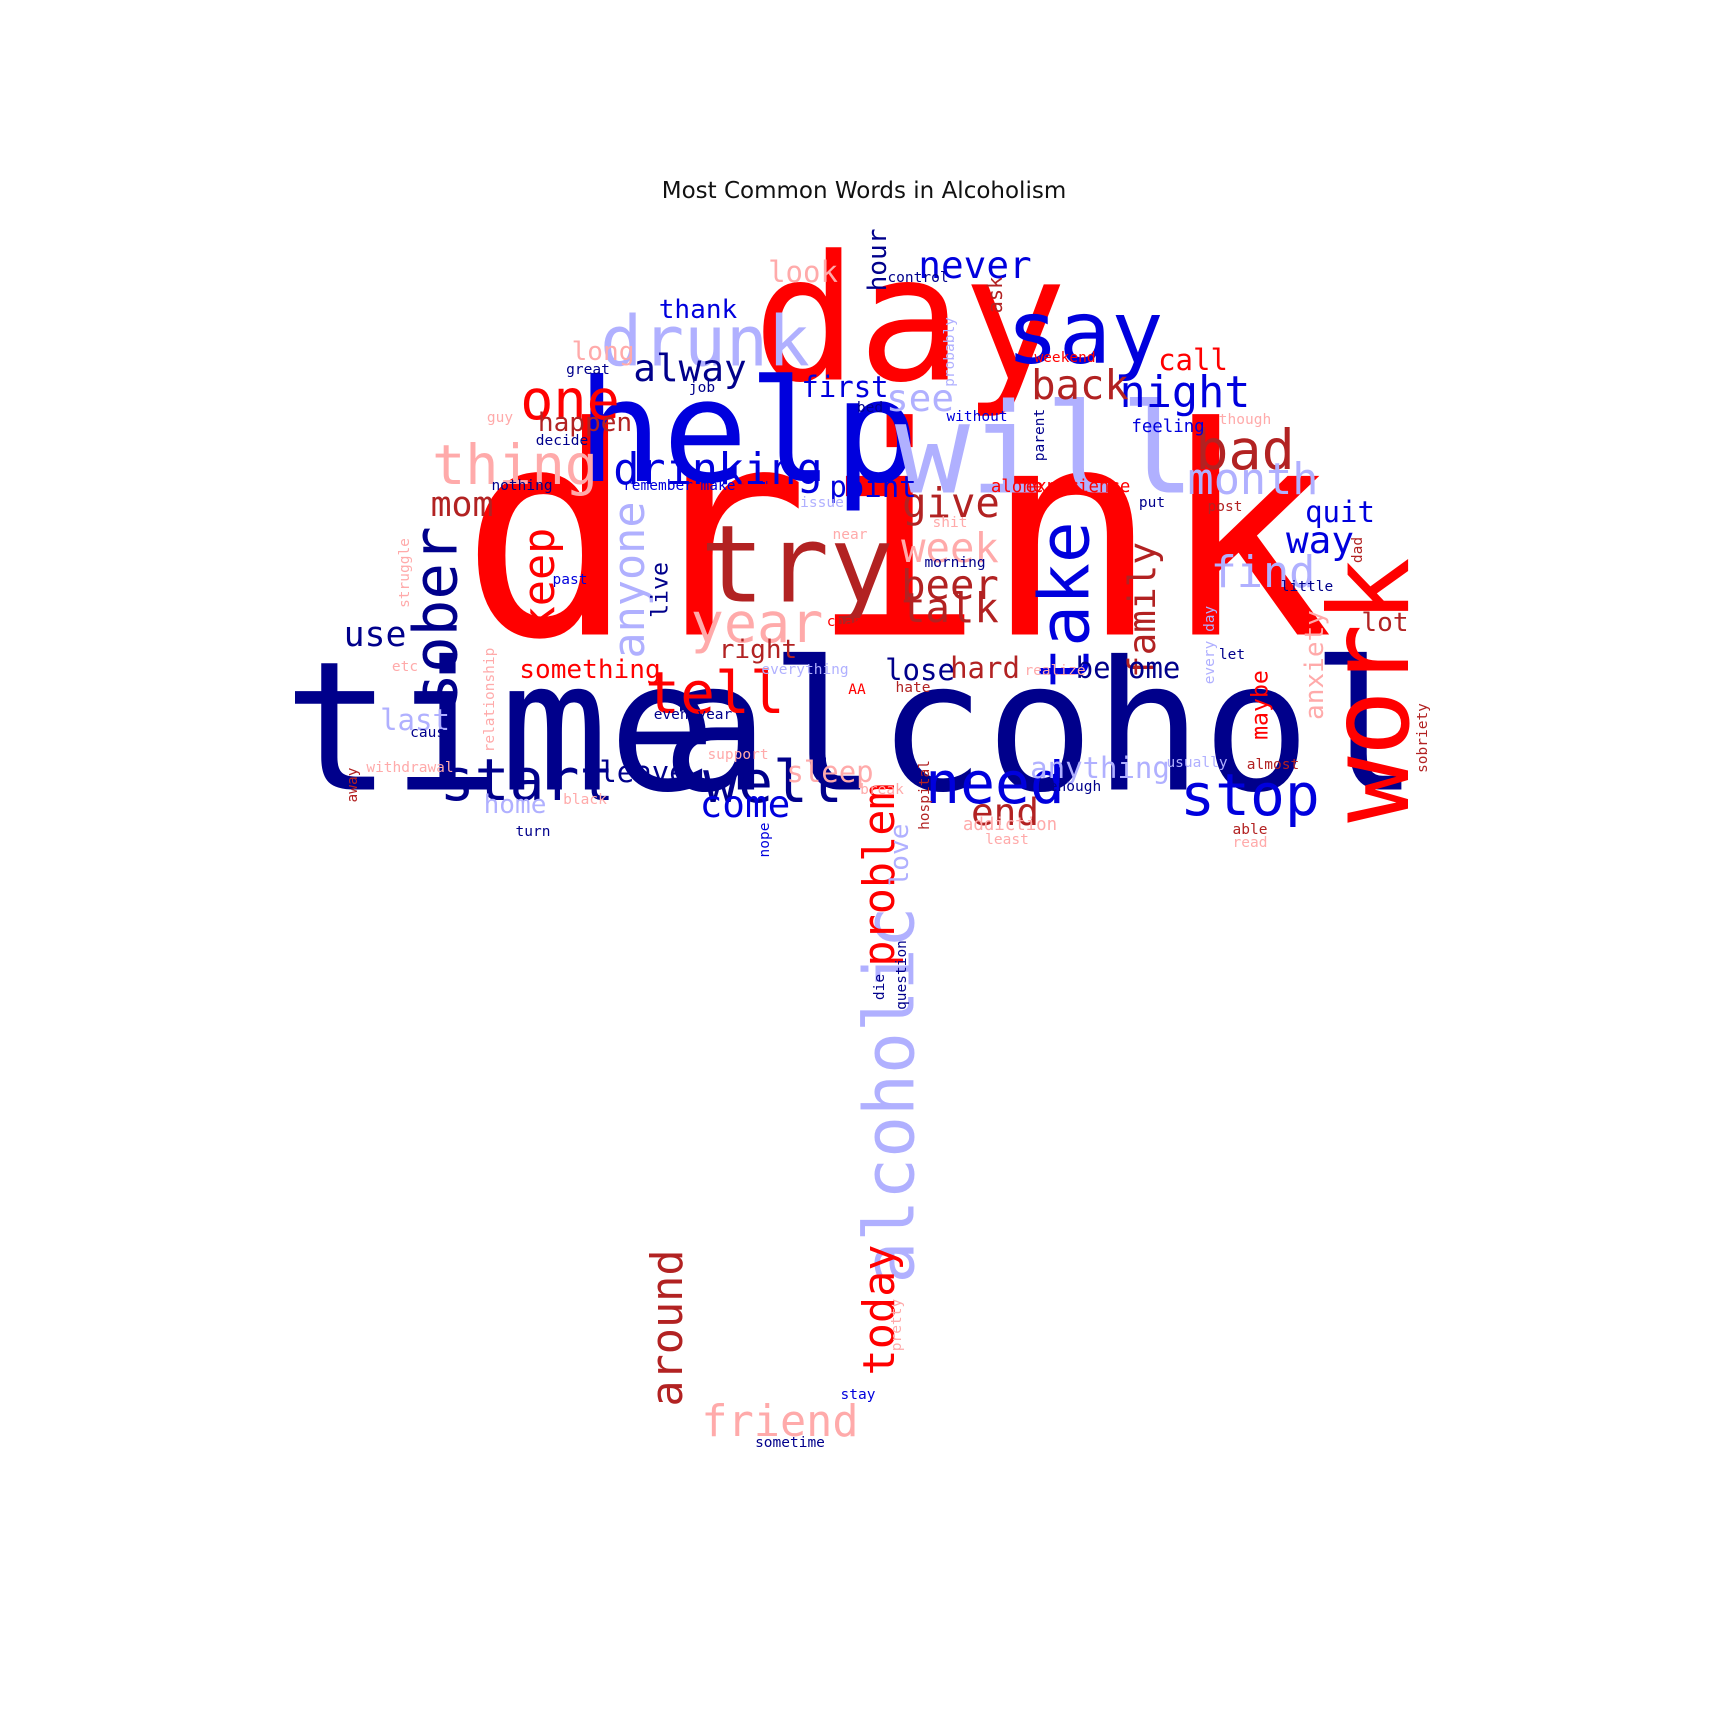 The image size is (1728, 1728). Describe the element at coordinates (1315, 665) in the screenshot. I see `word-anxiety: anxiety` at that location.